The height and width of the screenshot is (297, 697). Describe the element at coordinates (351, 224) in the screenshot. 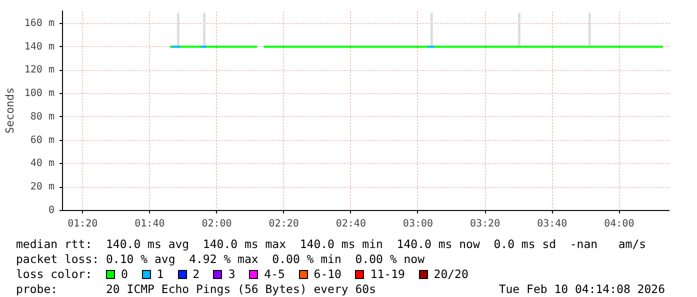

I see `x-tick-label: 02:40` at that location.